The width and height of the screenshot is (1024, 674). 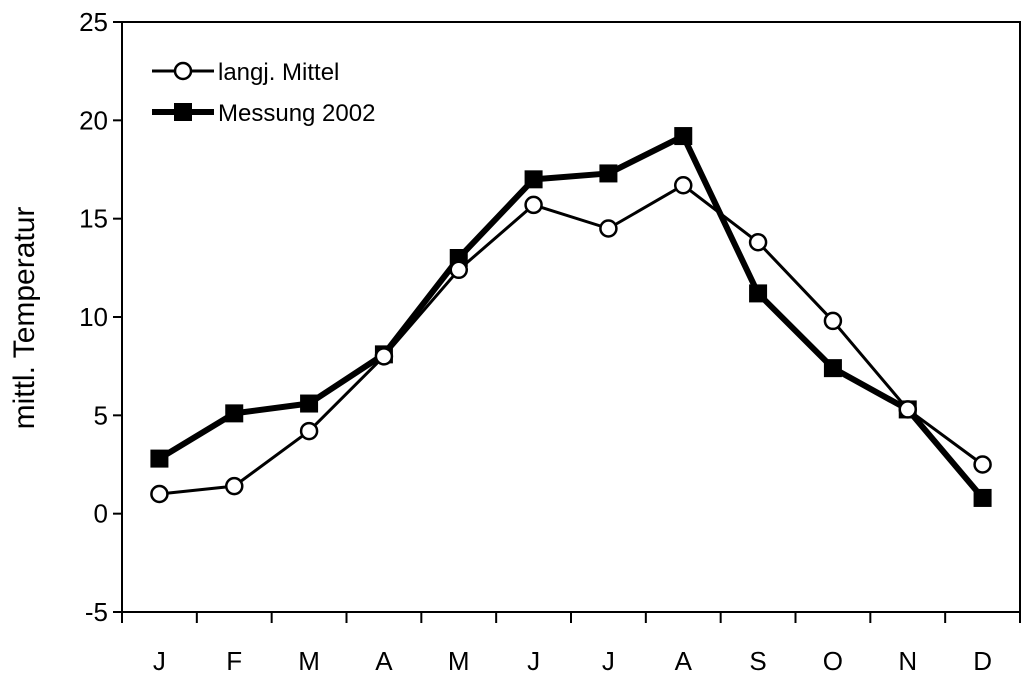 I want to click on y-tick-label: 0, so click(x=101, y=514).